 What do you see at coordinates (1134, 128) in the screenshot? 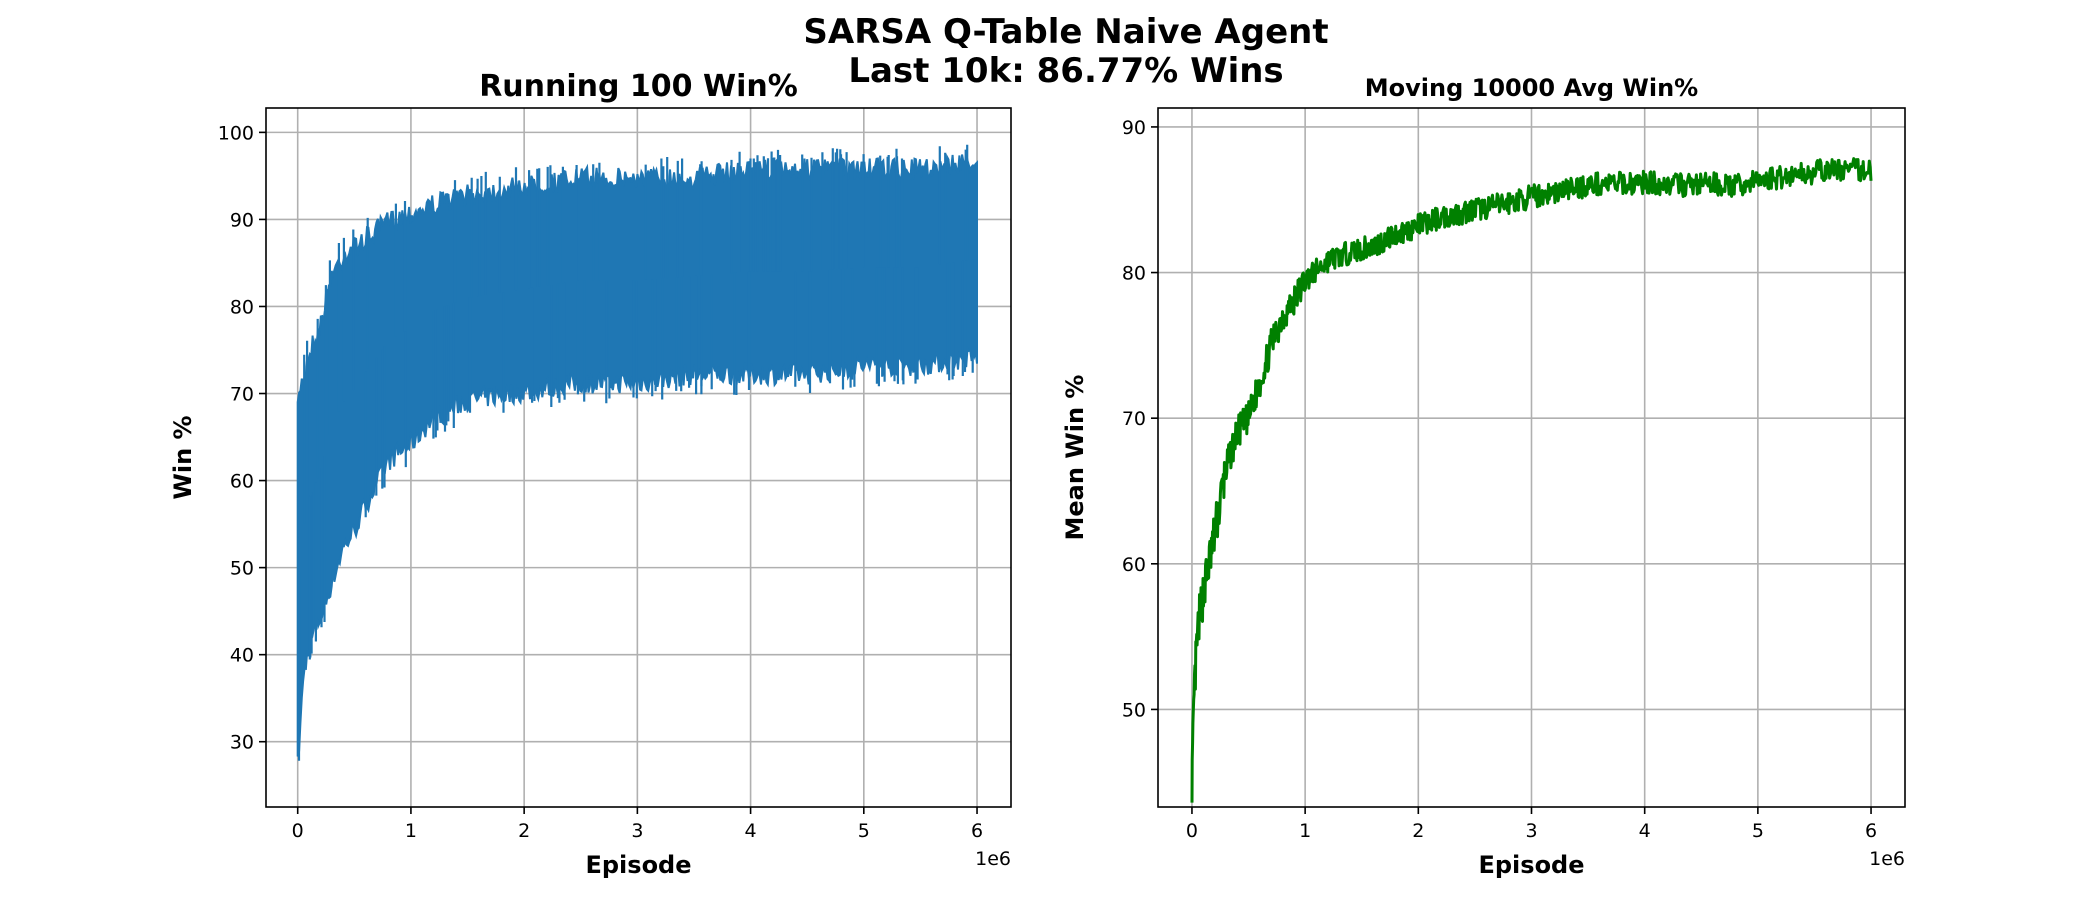
I see `right-plot-y-tick-label: 90` at bounding box center [1134, 128].